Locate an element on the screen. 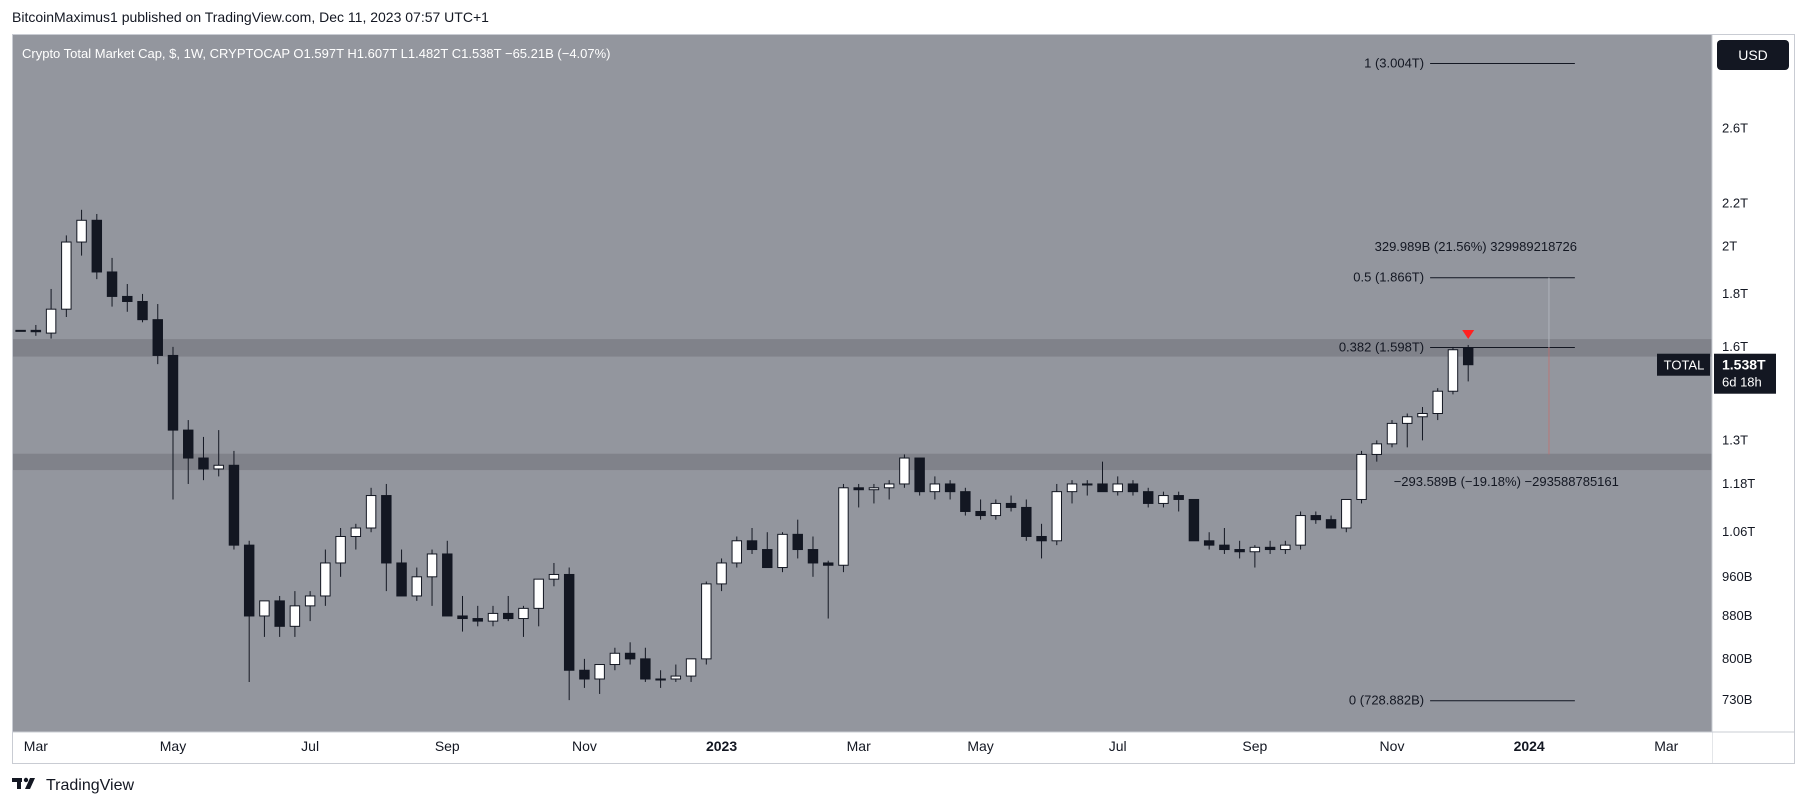 The height and width of the screenshot is (809, 1807). countdown-label: 6d 18h is located at coordinates (1742, 382).